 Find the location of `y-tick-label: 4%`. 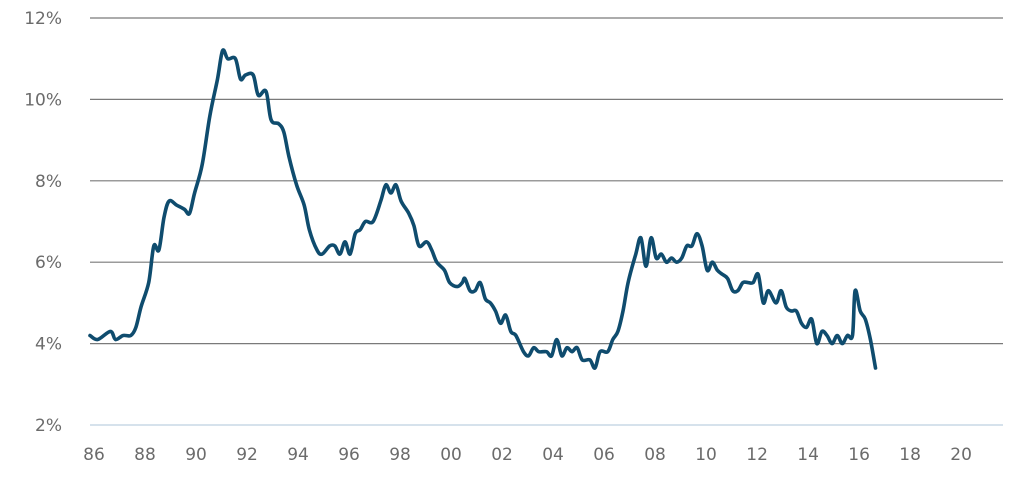

y-tick-label: 4% is located at coordinates (48, 345).